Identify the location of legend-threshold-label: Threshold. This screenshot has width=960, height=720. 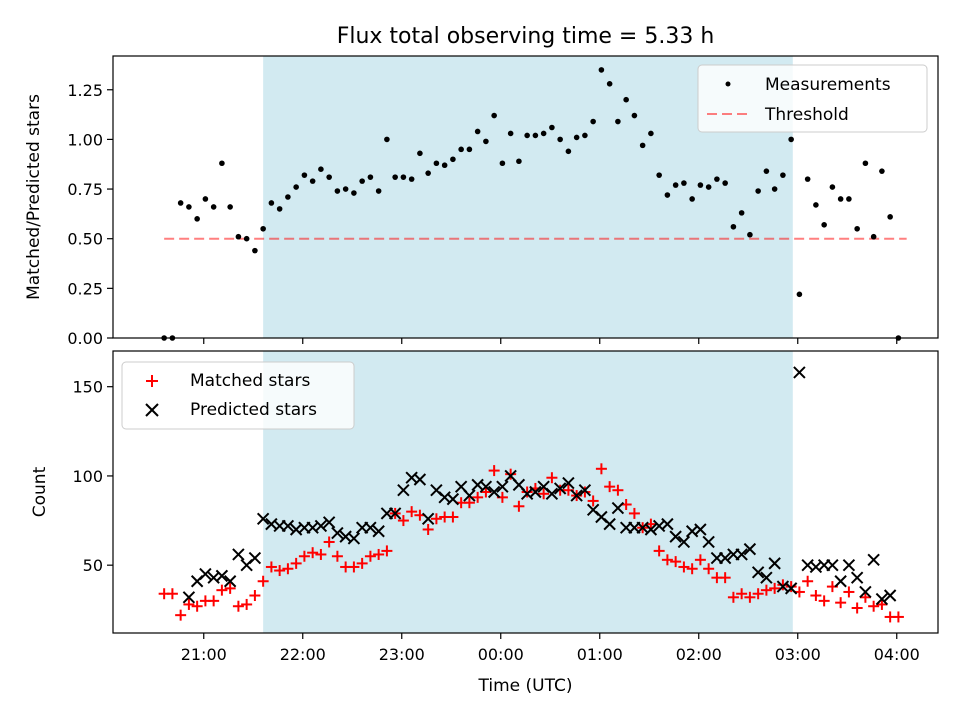
(806, 115).